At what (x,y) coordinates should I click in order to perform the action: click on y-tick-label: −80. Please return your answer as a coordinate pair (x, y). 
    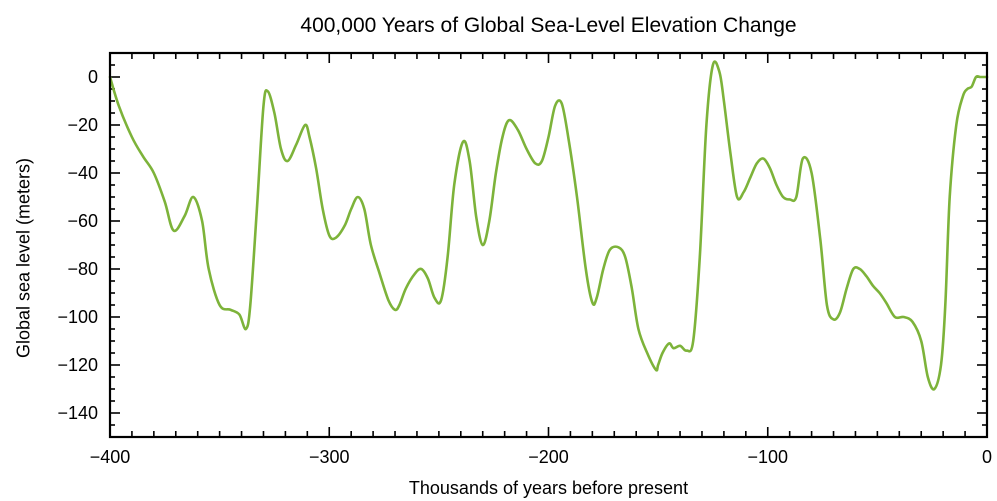
    Looking at the image, I should click on (82, 269).